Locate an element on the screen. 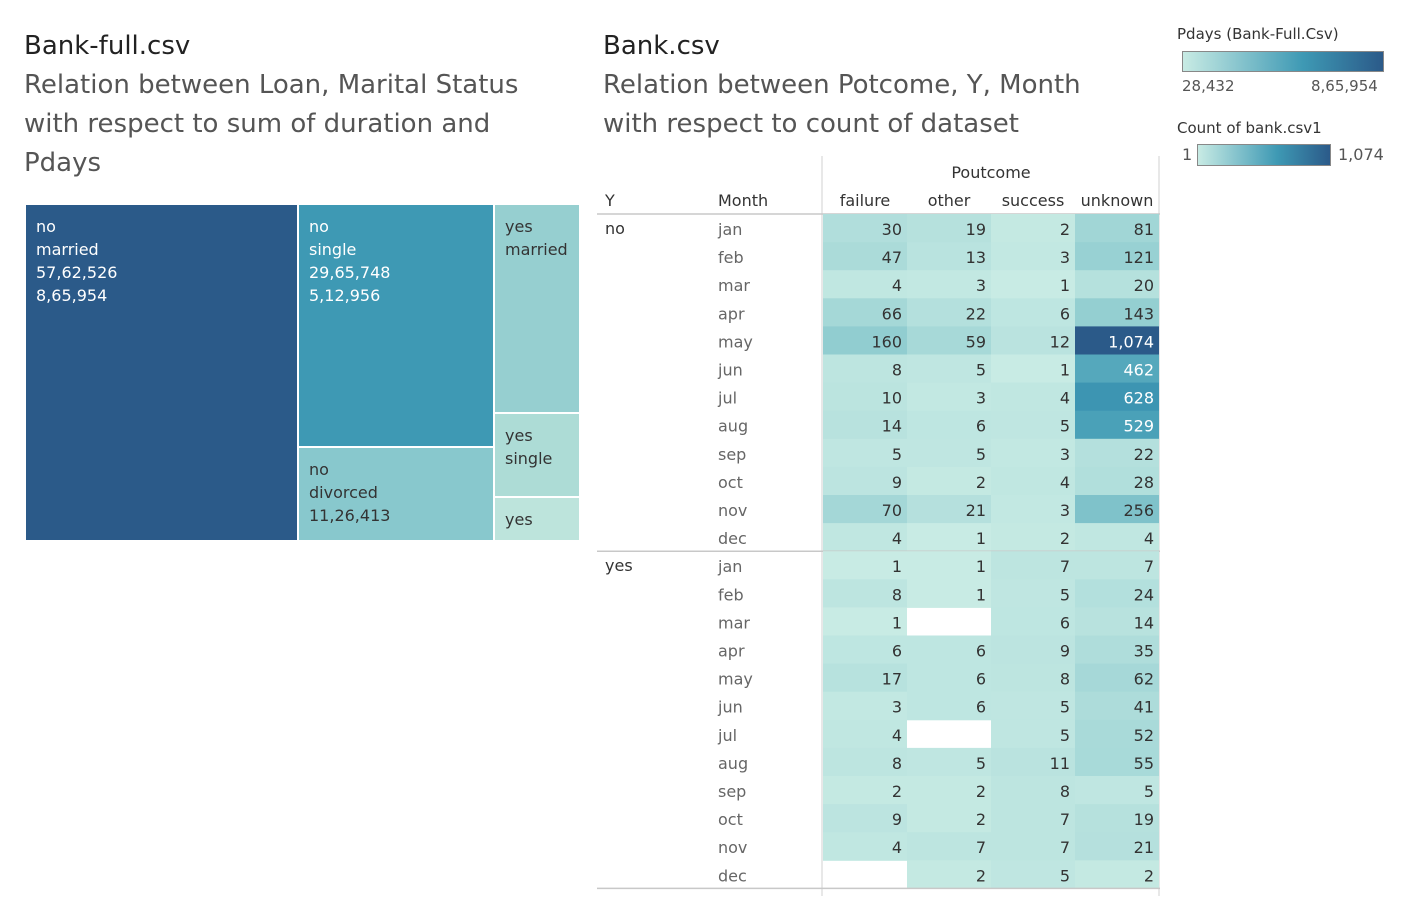  month-label-yes-apr: apr is located at coordinates (731, 651).